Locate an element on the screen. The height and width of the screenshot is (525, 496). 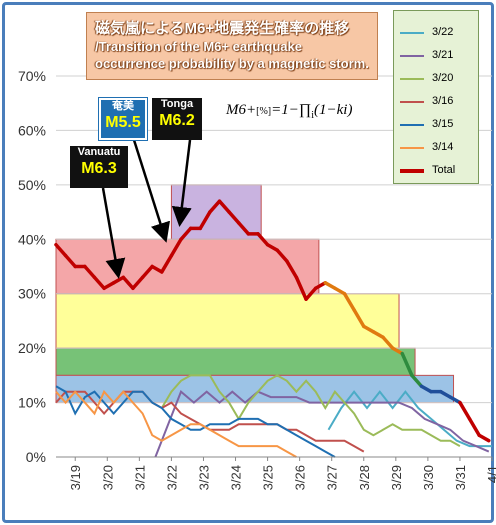
y-tick-label: 70% is located at coordinates (32, 76).